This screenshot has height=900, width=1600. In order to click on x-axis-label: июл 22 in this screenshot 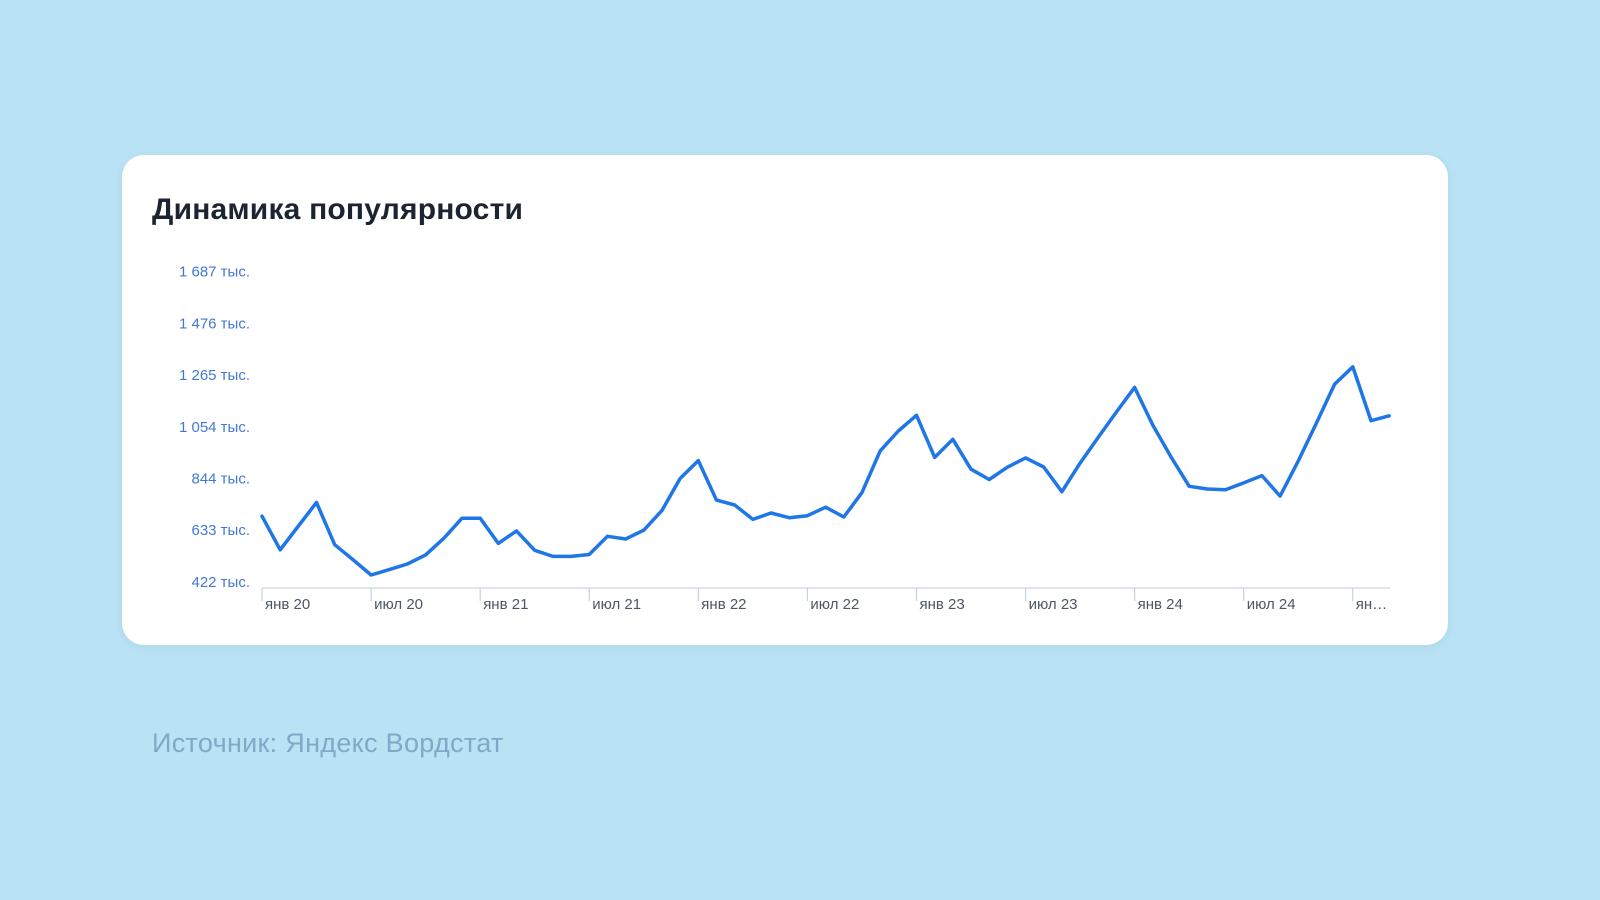, I will do `click(834, 604)`.